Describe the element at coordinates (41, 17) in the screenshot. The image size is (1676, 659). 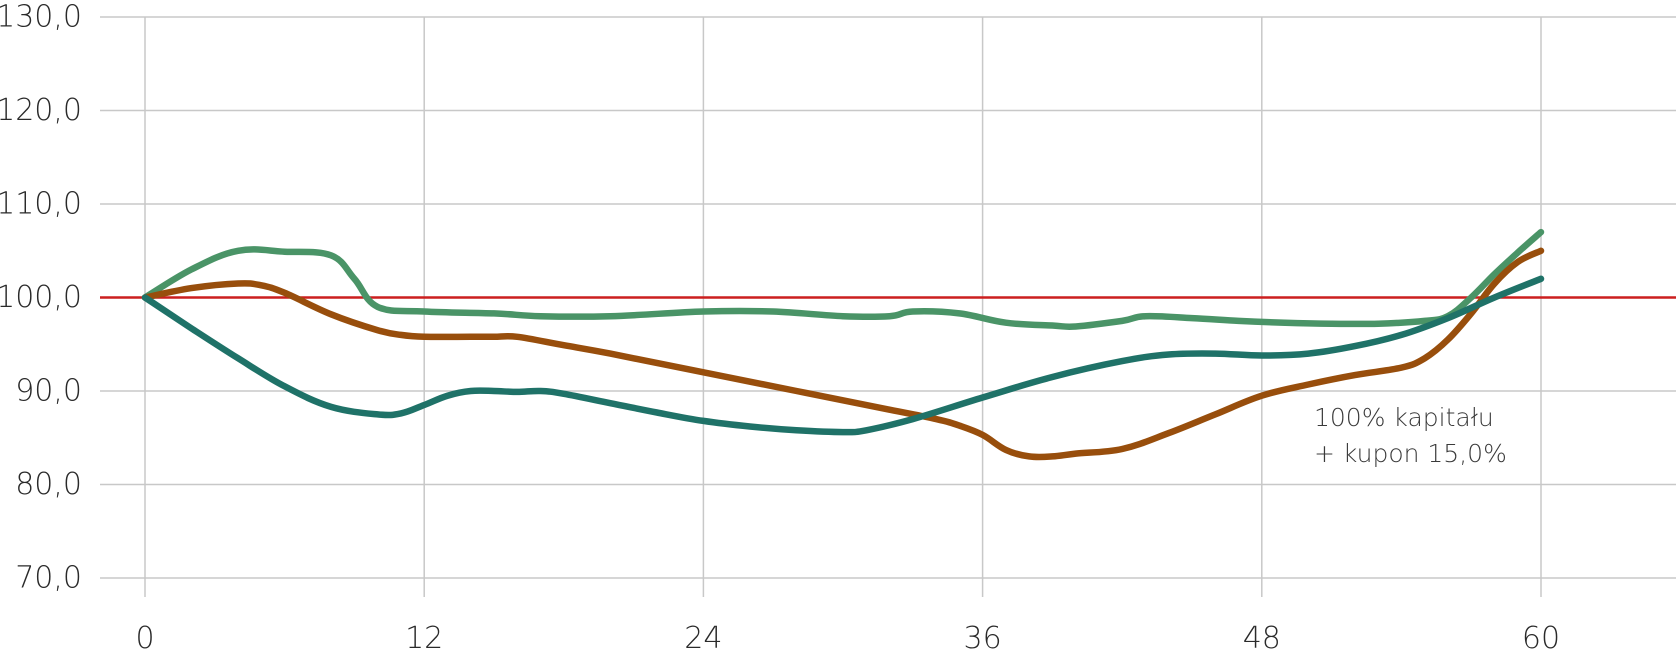
I see `y-tick-label: 130,0` at that location.